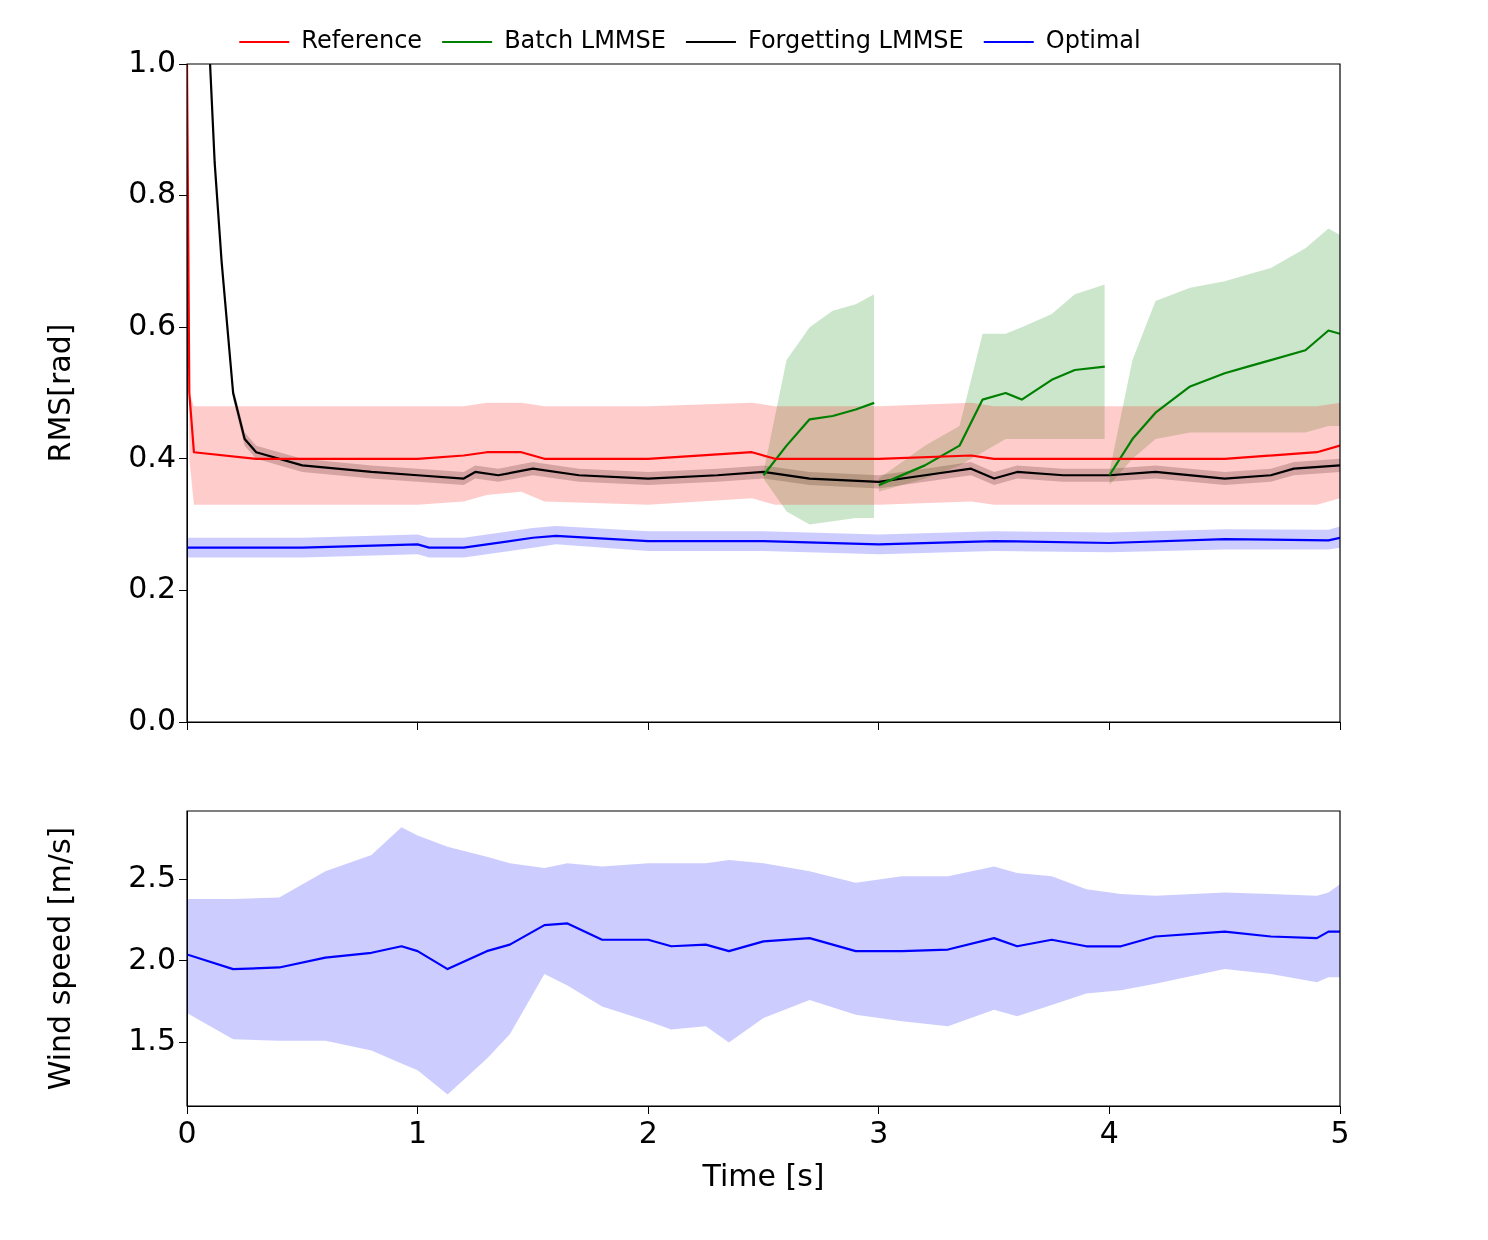  I want to click on y-tick-label: 0.0, so click(152, 719).